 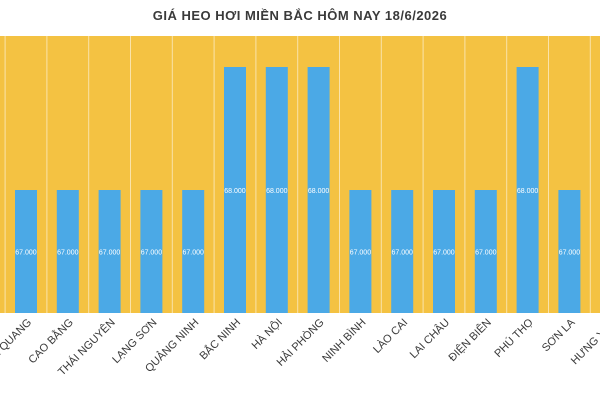 What do you see at coordinates (300, 15) in the screenshot?
I see `chart-title: GIÁ HEO HƠI MIỀN BẮC HÔM NAY 18/6/2026` at bounding box center [300, 15].